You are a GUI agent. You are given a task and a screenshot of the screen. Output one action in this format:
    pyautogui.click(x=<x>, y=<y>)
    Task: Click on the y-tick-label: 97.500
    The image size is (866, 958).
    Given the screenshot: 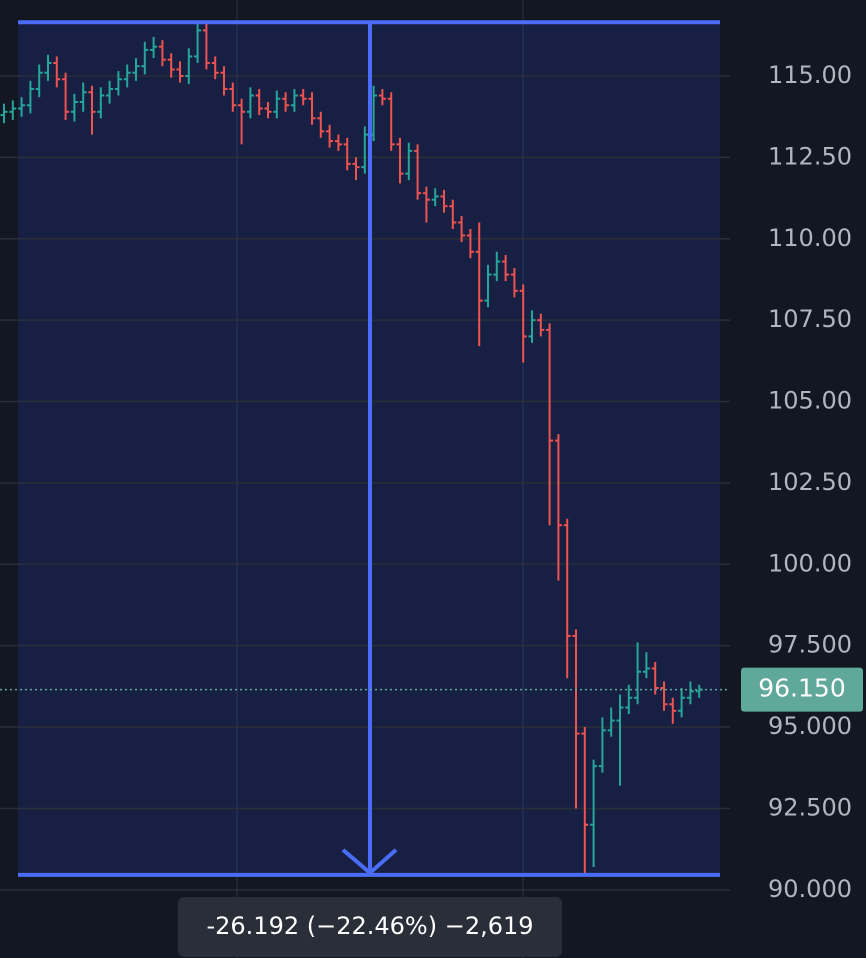 What is the action you would take?
    pyautogui.click(x=810, y=645)
    